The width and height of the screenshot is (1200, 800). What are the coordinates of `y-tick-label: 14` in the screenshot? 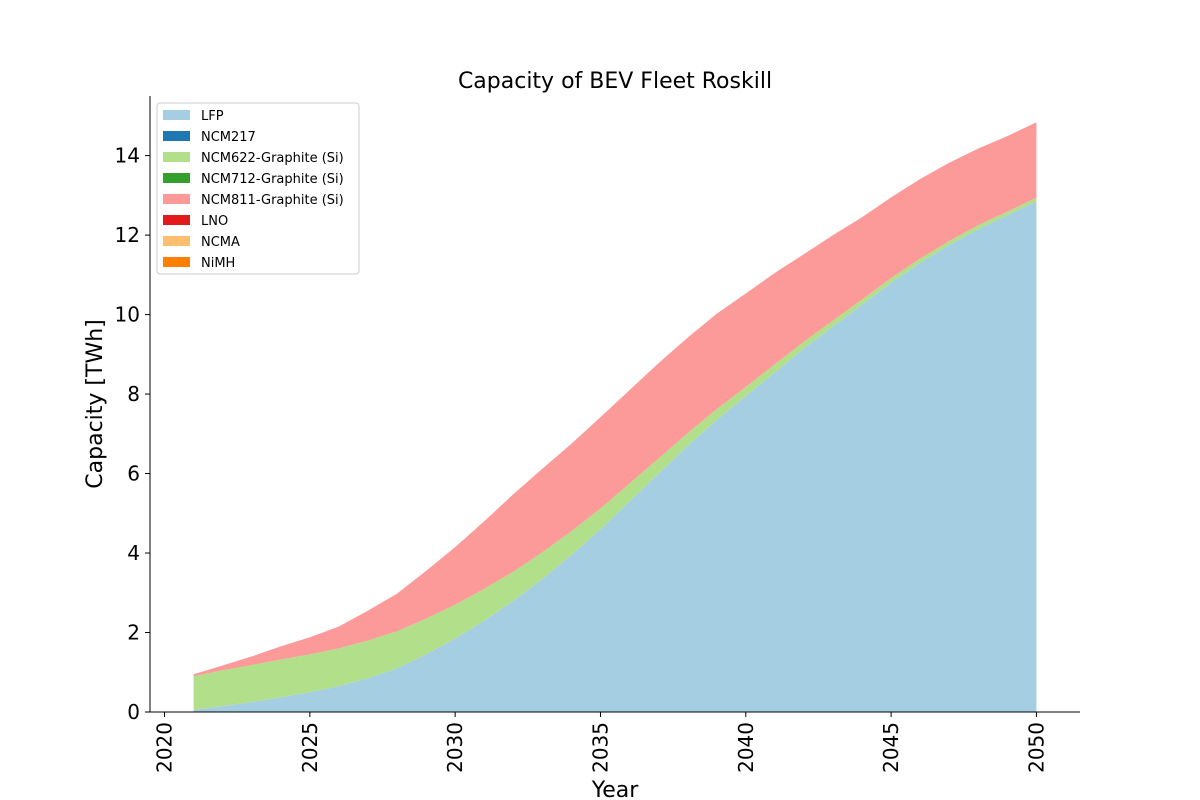 It's located at (127, 156).